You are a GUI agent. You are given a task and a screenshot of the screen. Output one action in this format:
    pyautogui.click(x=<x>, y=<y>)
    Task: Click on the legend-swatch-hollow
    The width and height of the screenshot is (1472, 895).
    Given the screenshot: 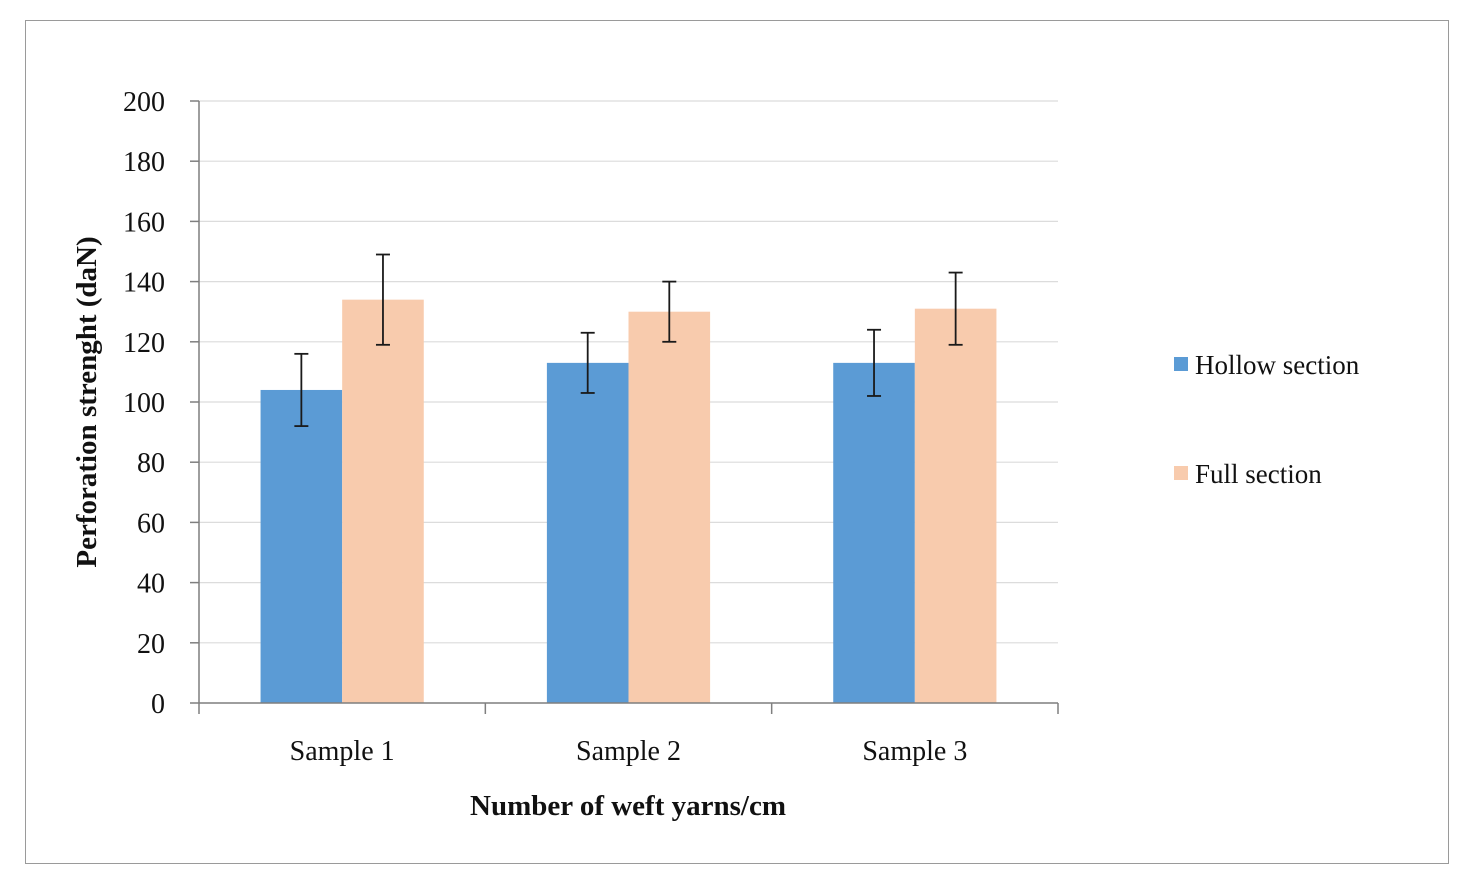 What is the action you would take?
    pyautogui.click(x=1181, y=364)
    